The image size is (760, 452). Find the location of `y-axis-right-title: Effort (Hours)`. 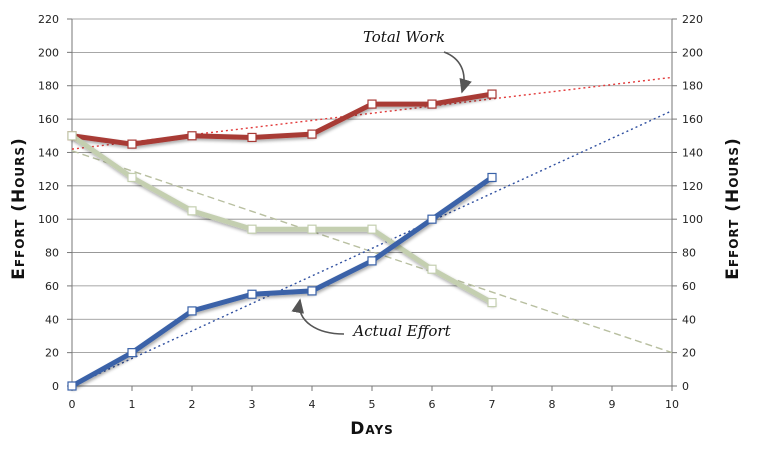

y-axis-right-title: Effort (Hours) is located at coordinates (733, 208).